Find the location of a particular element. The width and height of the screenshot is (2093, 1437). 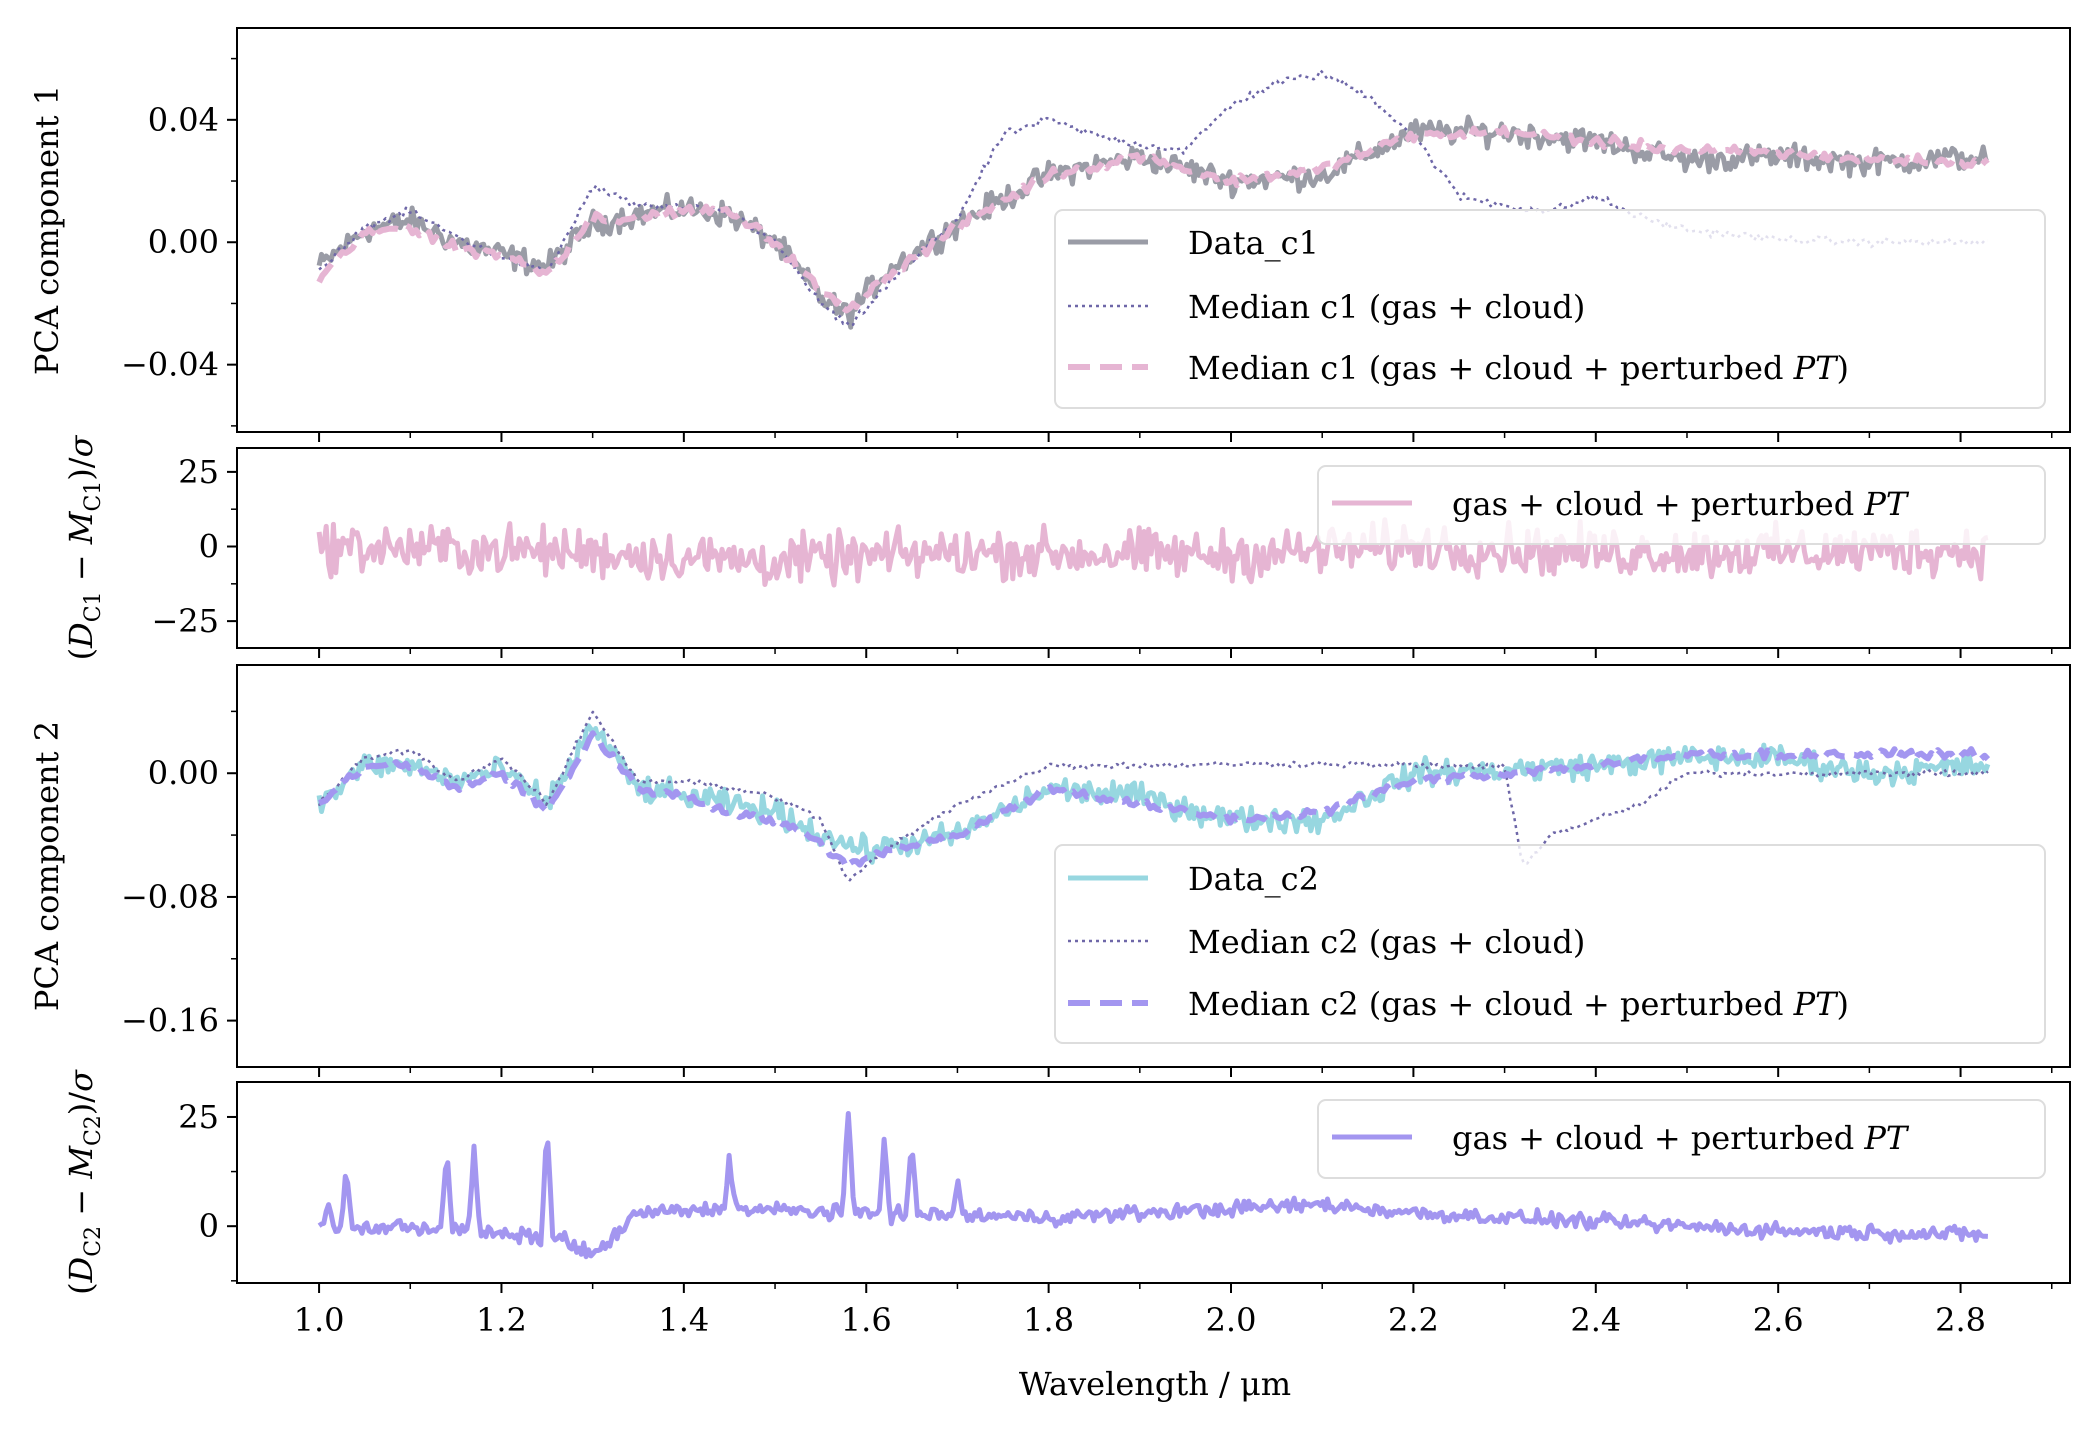

axes-frame-resid1 is located at coordinates (1153, 548).